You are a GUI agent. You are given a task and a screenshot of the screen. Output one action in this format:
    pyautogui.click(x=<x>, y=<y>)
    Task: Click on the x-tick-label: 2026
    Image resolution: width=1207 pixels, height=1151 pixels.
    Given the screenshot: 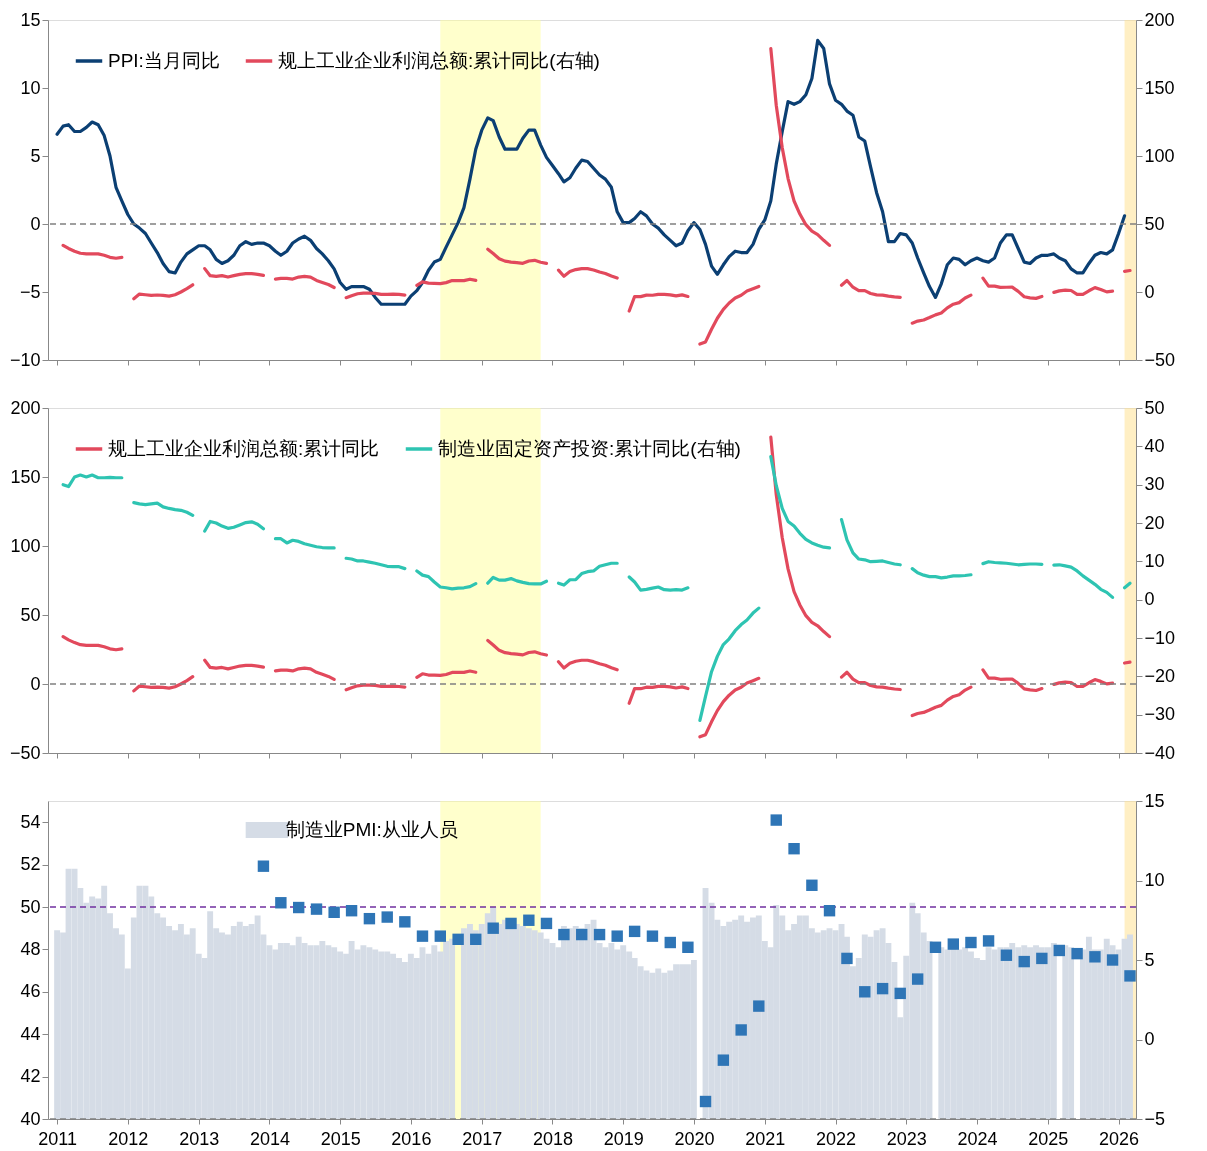 What is the action you would take?
    pyautogui.click(x=1119, y=1138)
    